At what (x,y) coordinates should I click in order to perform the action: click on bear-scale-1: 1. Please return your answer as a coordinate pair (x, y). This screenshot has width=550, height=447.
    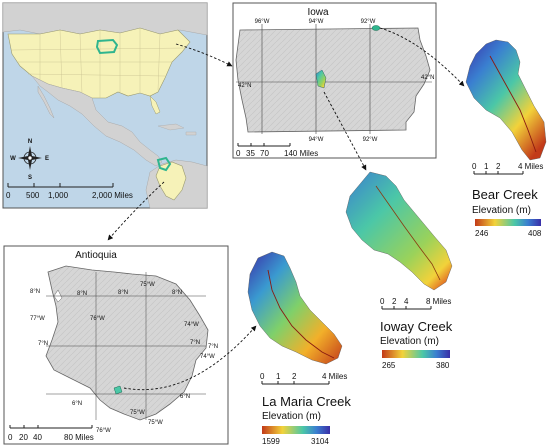
    Looking at the image, I should click on (486, 166).